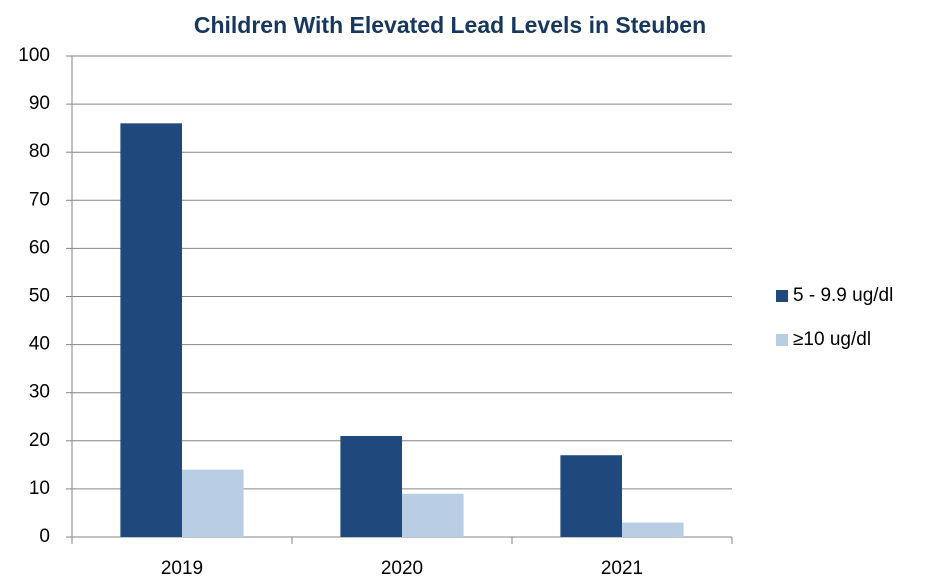 The height and width of the screenshot is (581, 929). I want to click on y-tick-label: 100, so click(34, 55).